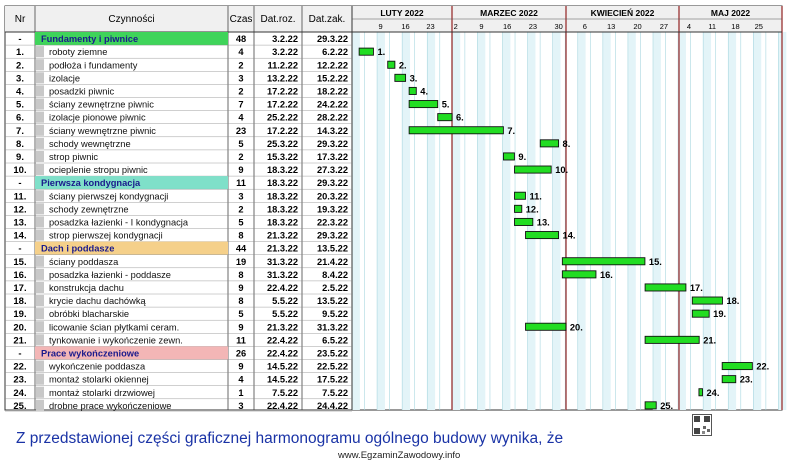  Describe the element at coordinates (713, 393) in the screenshot. I see `task-bar-label: 24.` at that location.